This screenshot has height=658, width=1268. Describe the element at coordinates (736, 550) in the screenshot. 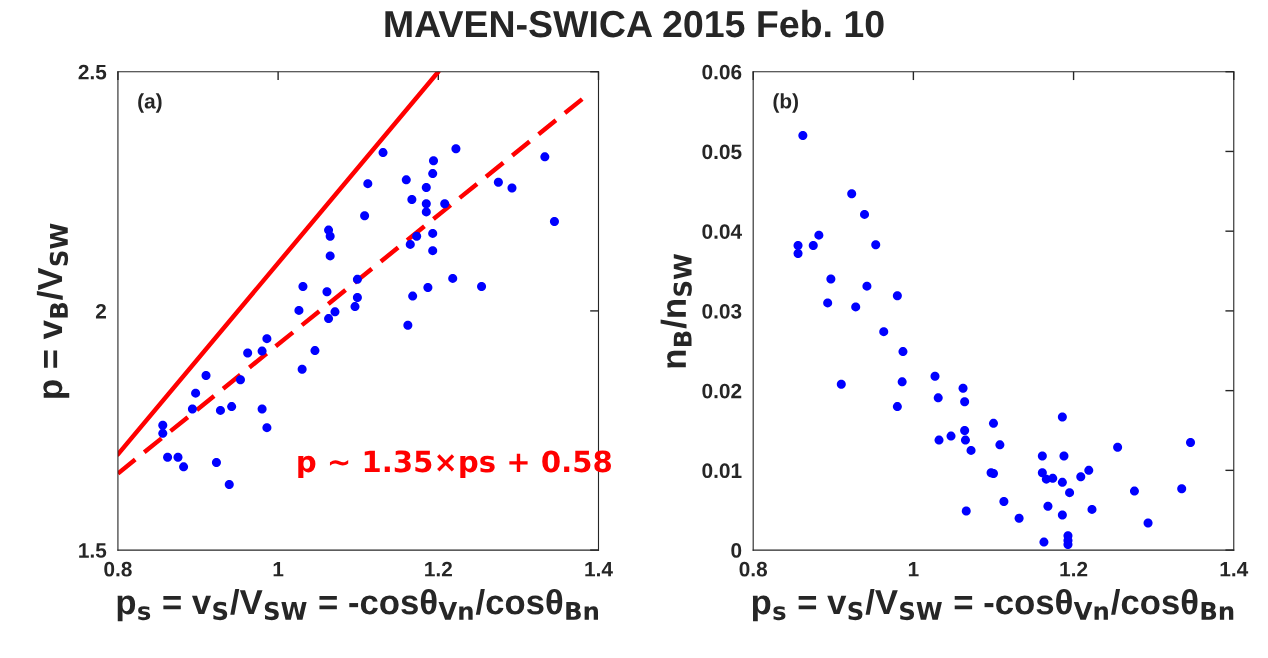

I see `y-tick-label: 0` at that location.